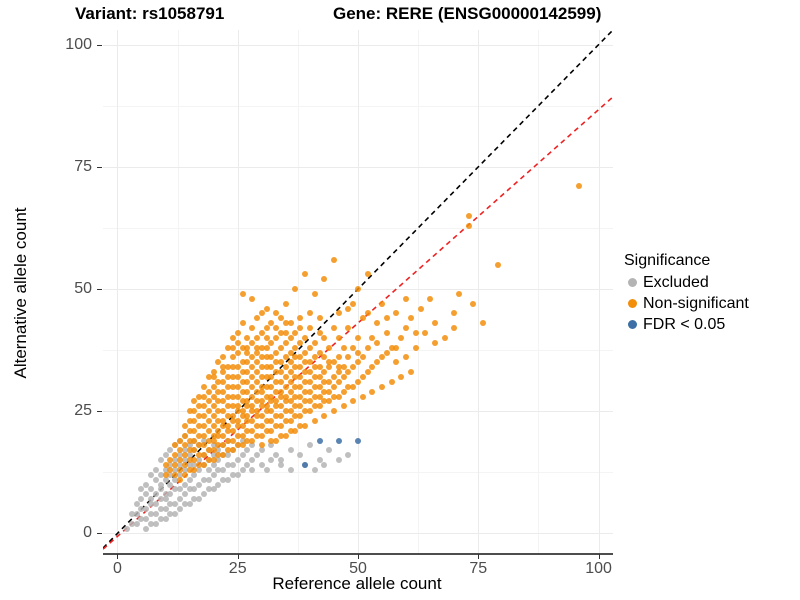 The width and height of the screenshot is (800, 600). Describe the element at coordinates (78, 44) in the screenshot. I see `y-axis-tick-label: 100` at that location.